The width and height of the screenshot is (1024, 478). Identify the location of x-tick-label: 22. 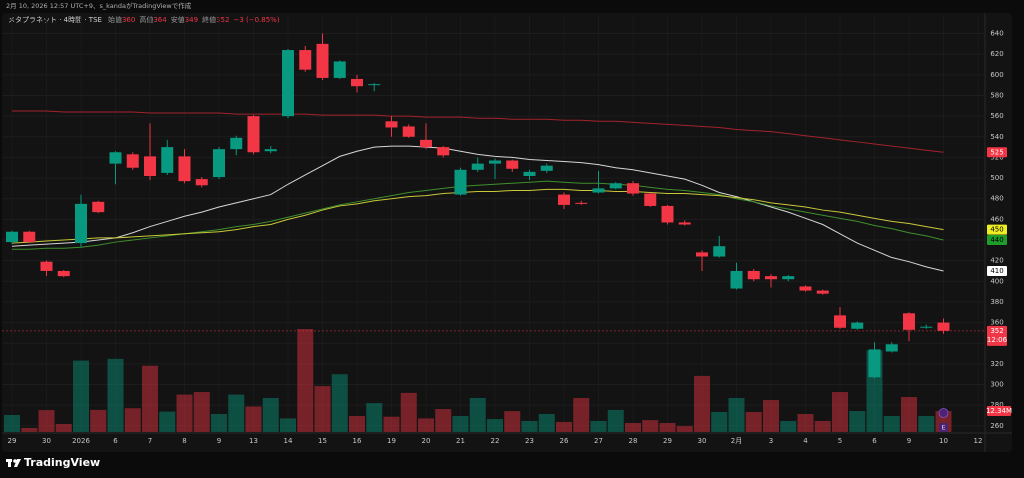
(495, 441).